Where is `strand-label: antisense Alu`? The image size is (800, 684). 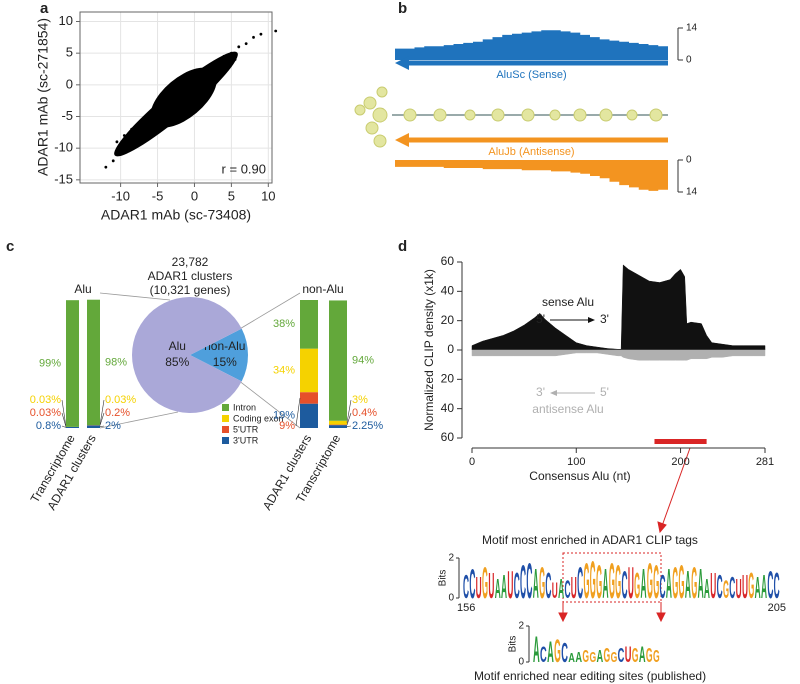 strand-label: antisense Alu is located at coordinates (567, 409).